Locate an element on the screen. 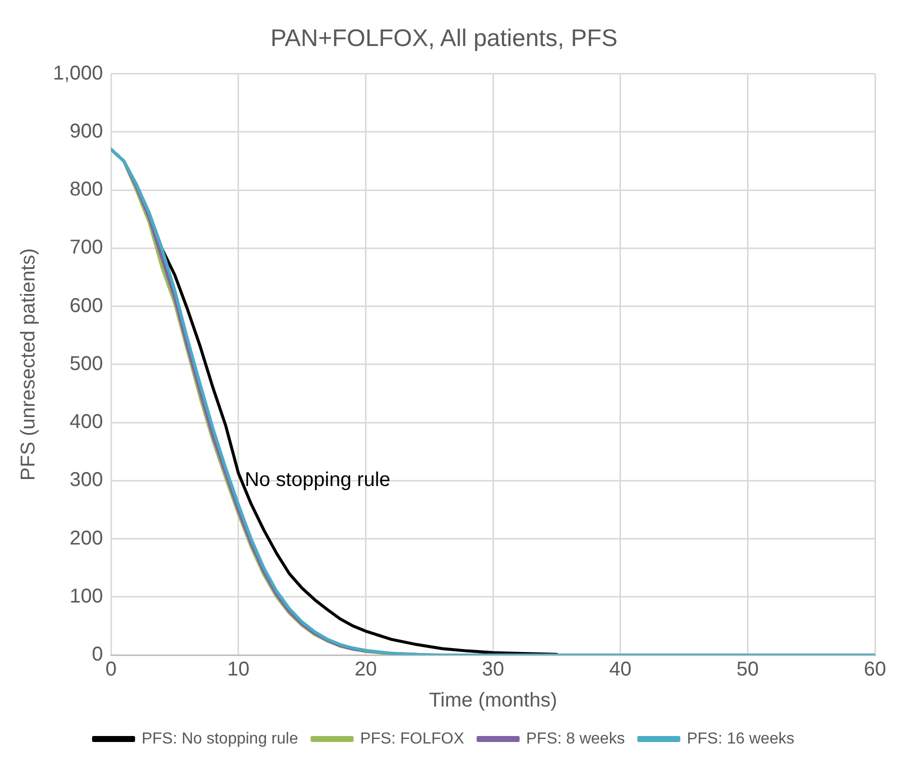 The height and width of the screenshot is (765, 905). legend-label: PFS: No stopping rule is located at coordinates (220, 739).